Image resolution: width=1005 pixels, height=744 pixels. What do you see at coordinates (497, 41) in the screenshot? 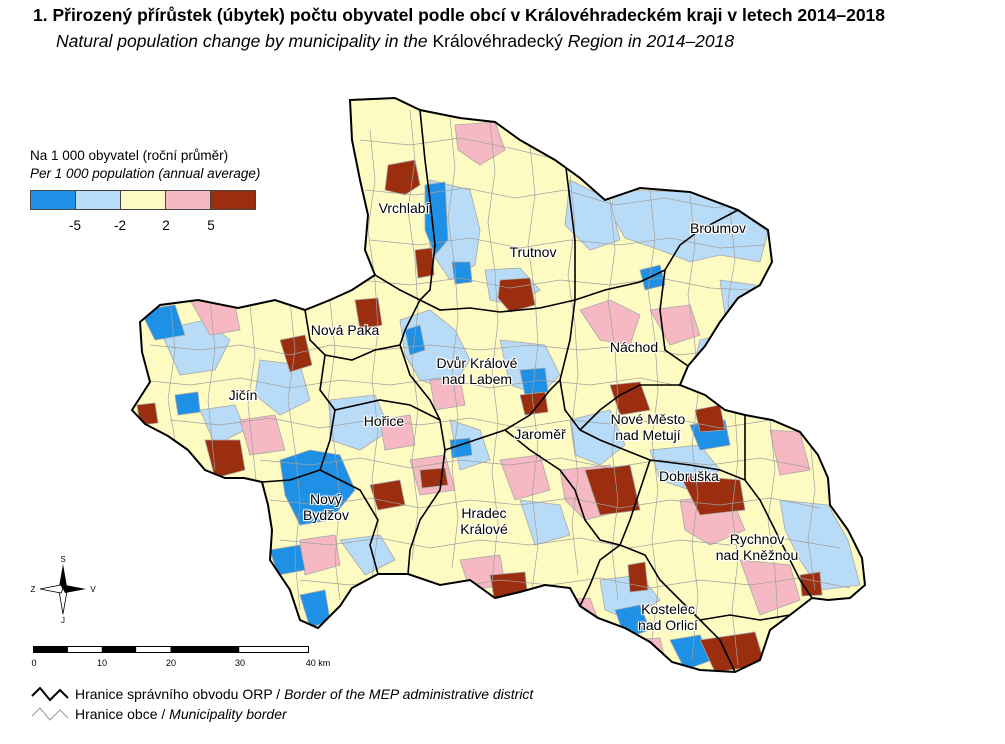
I see `title-en-part2: Královéhradecký` at bounding box center [497, 41].